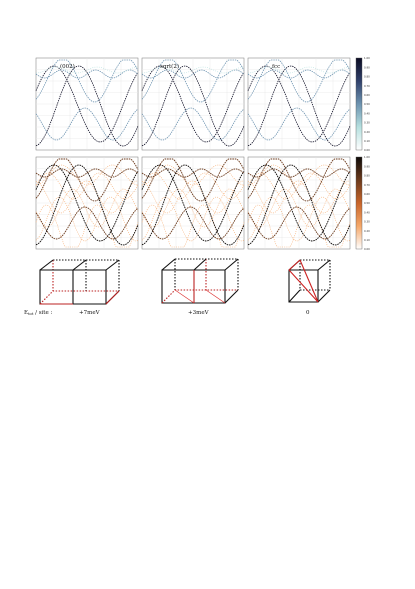 Image resolution: width=415 pixels, height=589 pixels. I want to click on energy-value-1: +7meV, so click(90, 313).